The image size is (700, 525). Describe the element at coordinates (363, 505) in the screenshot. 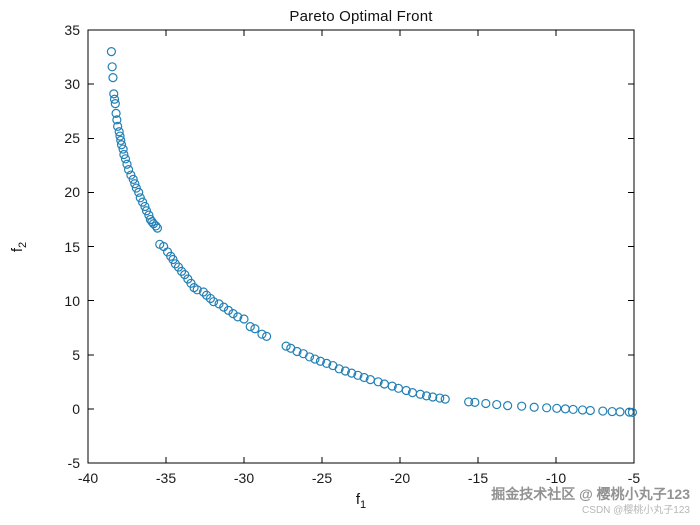

I see `x-axis-label-subscript: 1` at that location.